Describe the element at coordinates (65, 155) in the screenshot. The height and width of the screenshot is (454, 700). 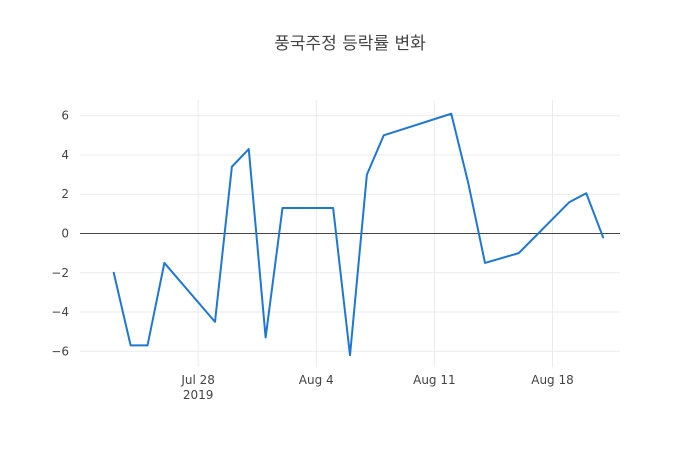
I see `y-tick-label: 4` at that location.